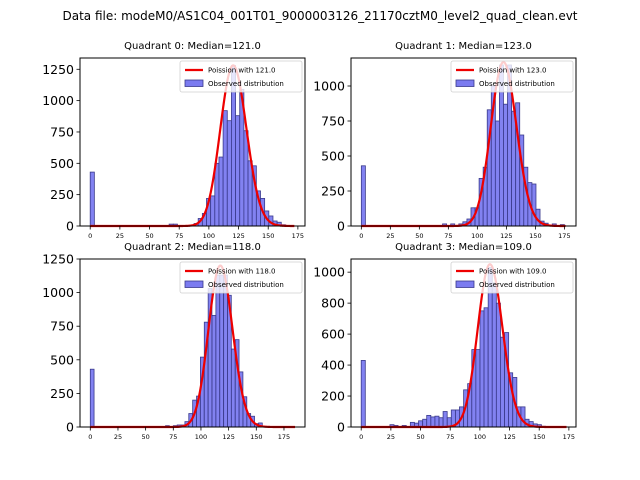 Image resolution: width=640 pixels, height=480 pixels. Describe the element at coordinates (333, 303) in the screenshot. I see `y-tick-label: 800` at that location.